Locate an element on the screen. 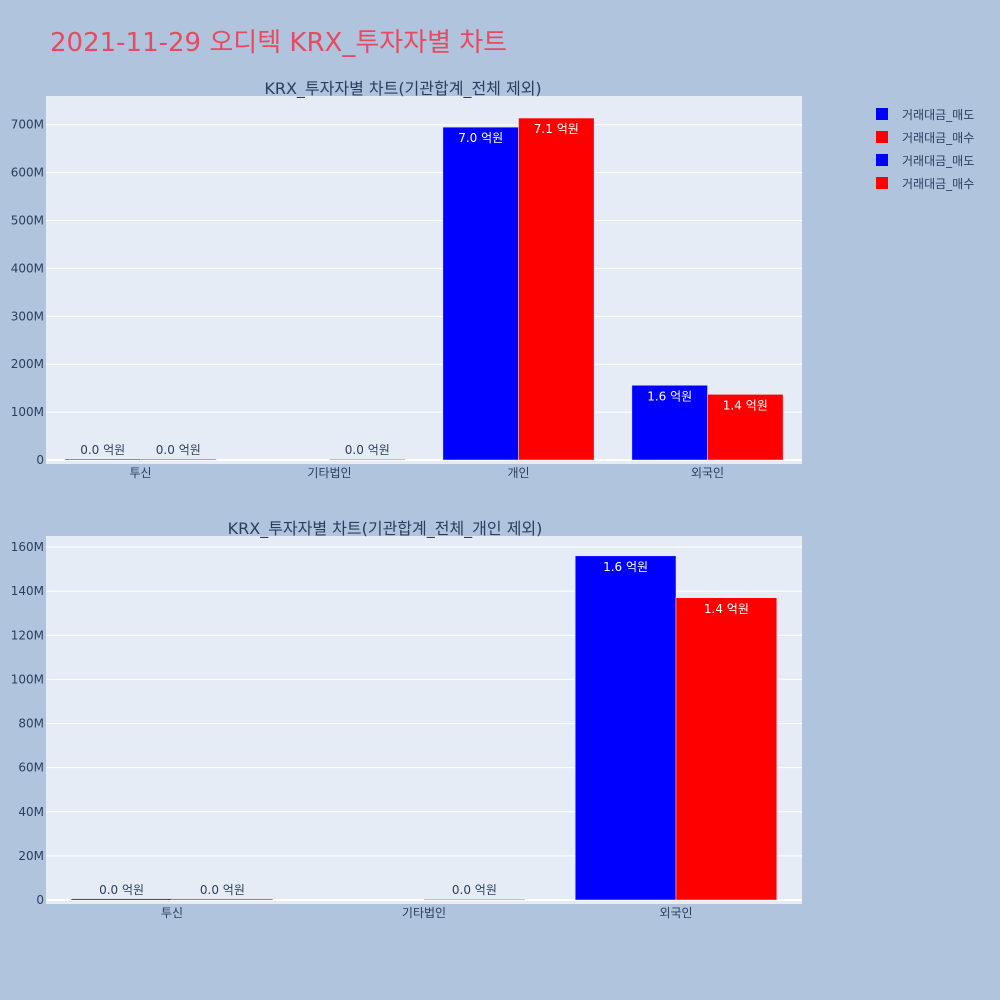 This screenshot has height=1000, width=1000. page-title: 2021-11-29 오디텍 KRX_투자자별 차트 is located at coordinates (279, 43).